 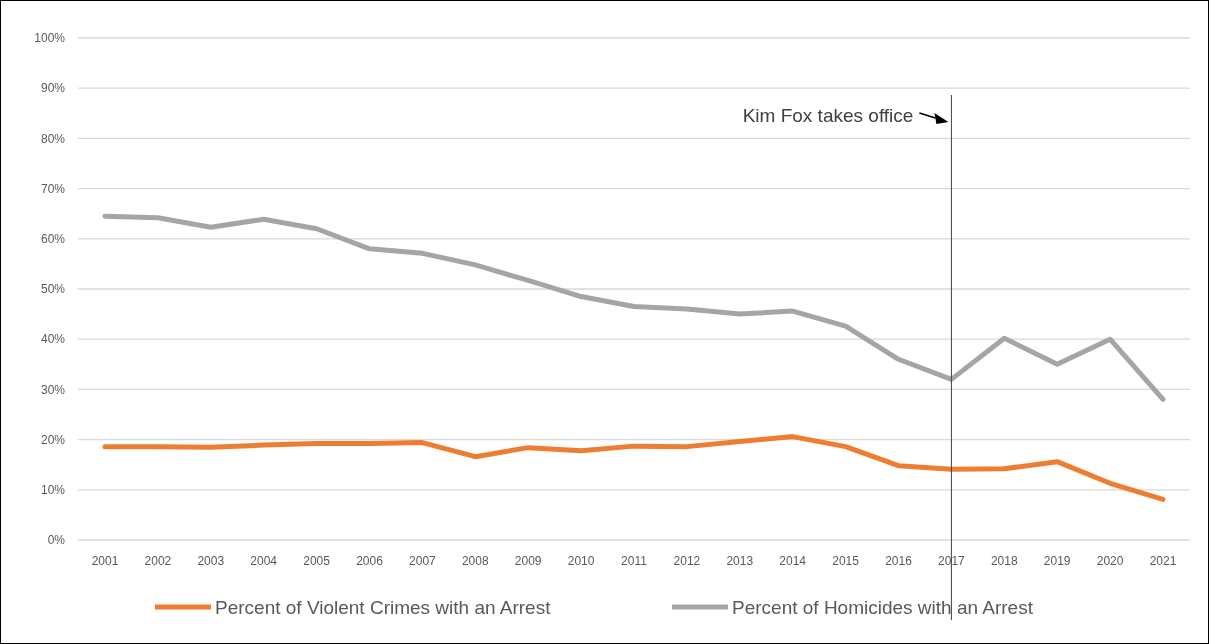 I want to click on y-tick-label: 60%, so click(x=53, y=239).